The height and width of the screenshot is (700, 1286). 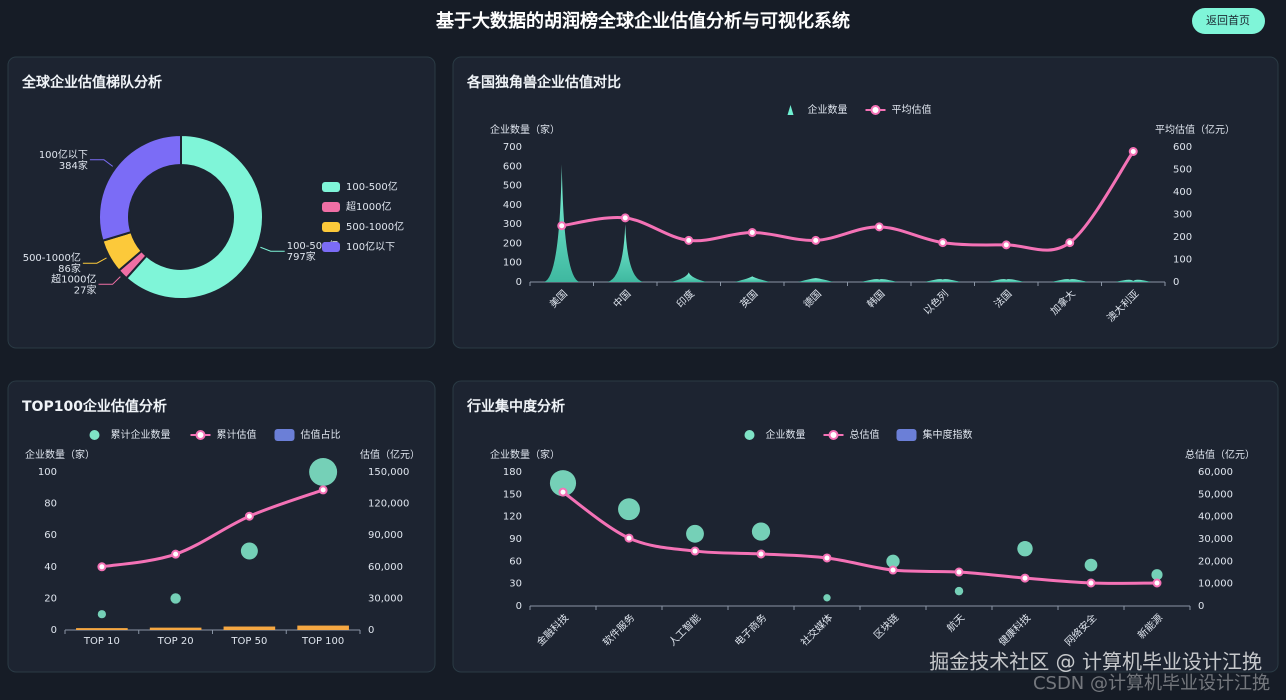 I want to click on y2-tick-label: 400, so click(x=1182, y=192).